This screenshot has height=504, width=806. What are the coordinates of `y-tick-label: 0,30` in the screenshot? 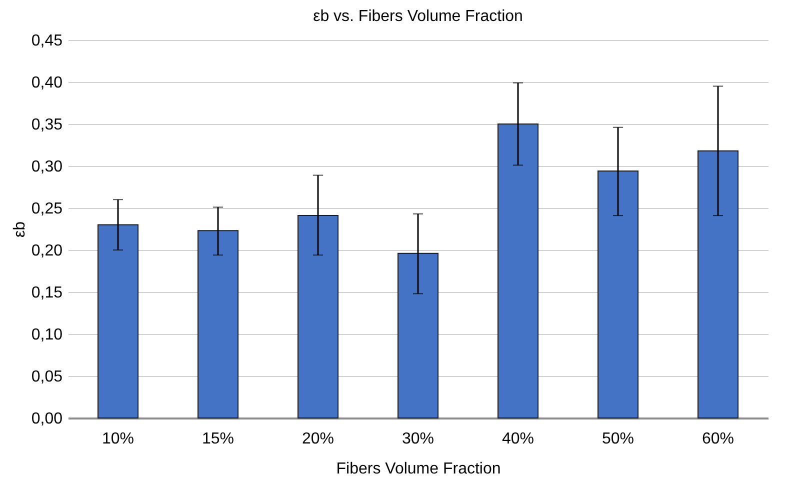 It's located at (47, 167).